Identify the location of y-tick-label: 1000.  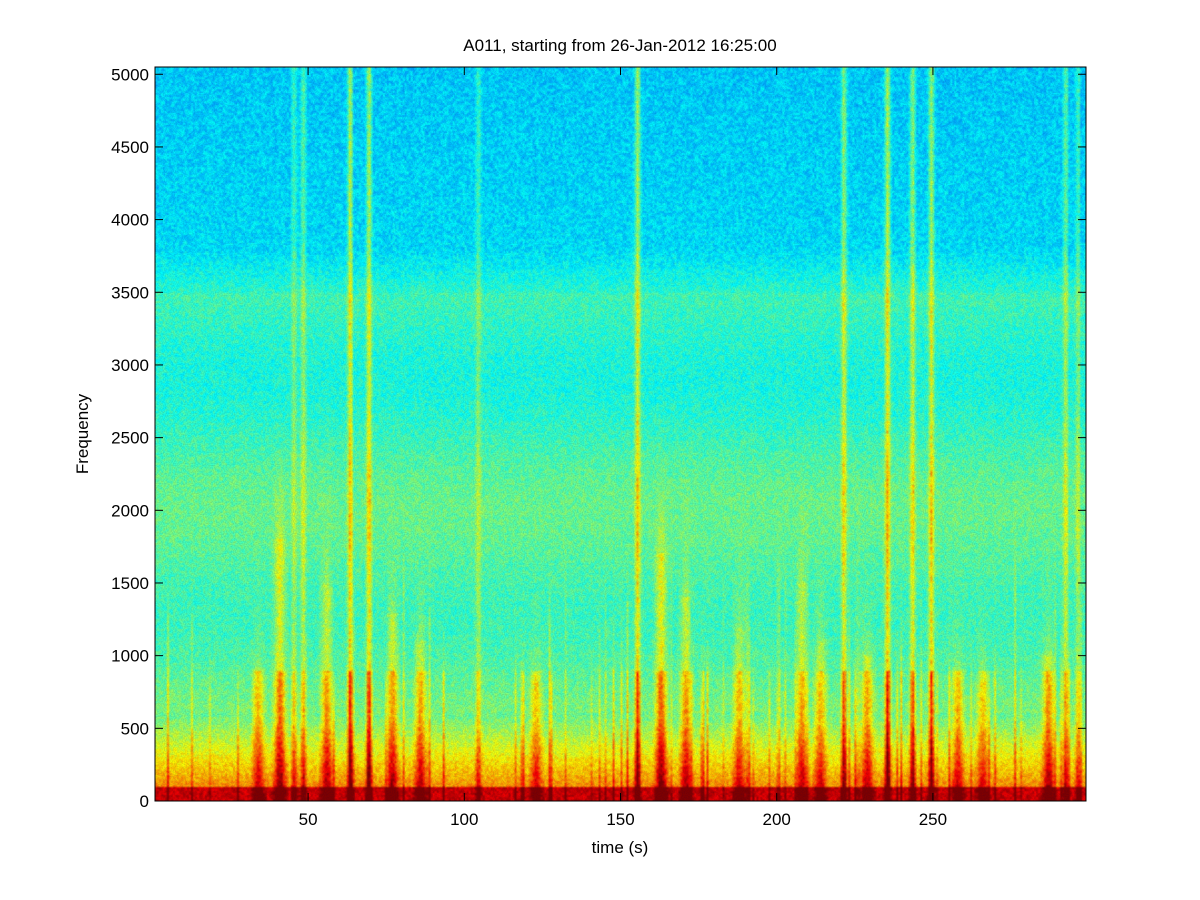
(130, 656).